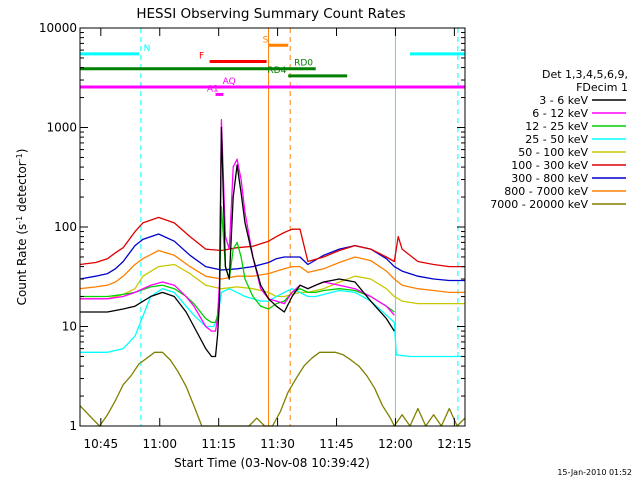 The width and height of the screenshot is (640, 480). I want to click on legend-header-2: FDecim 1, so click(602, 87).